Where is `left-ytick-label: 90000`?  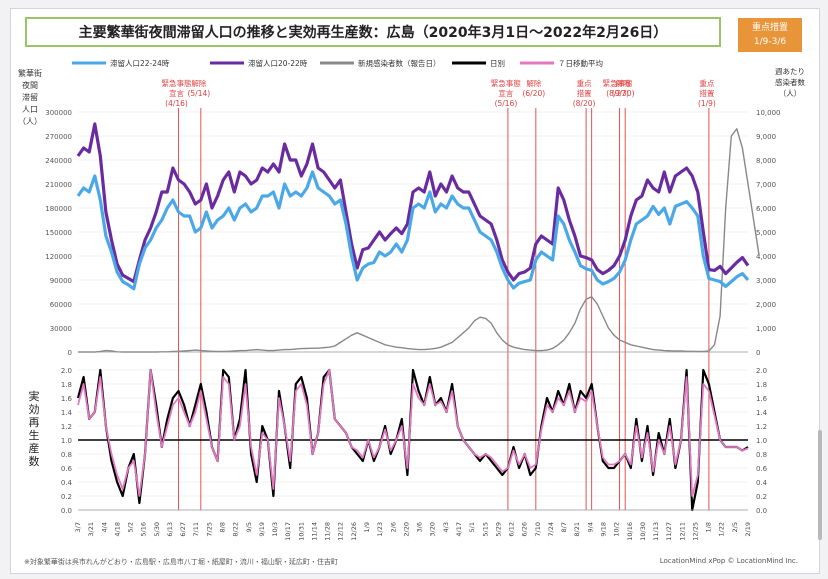
left-ytick-label: 90000 is located at coordinates (61, 281).